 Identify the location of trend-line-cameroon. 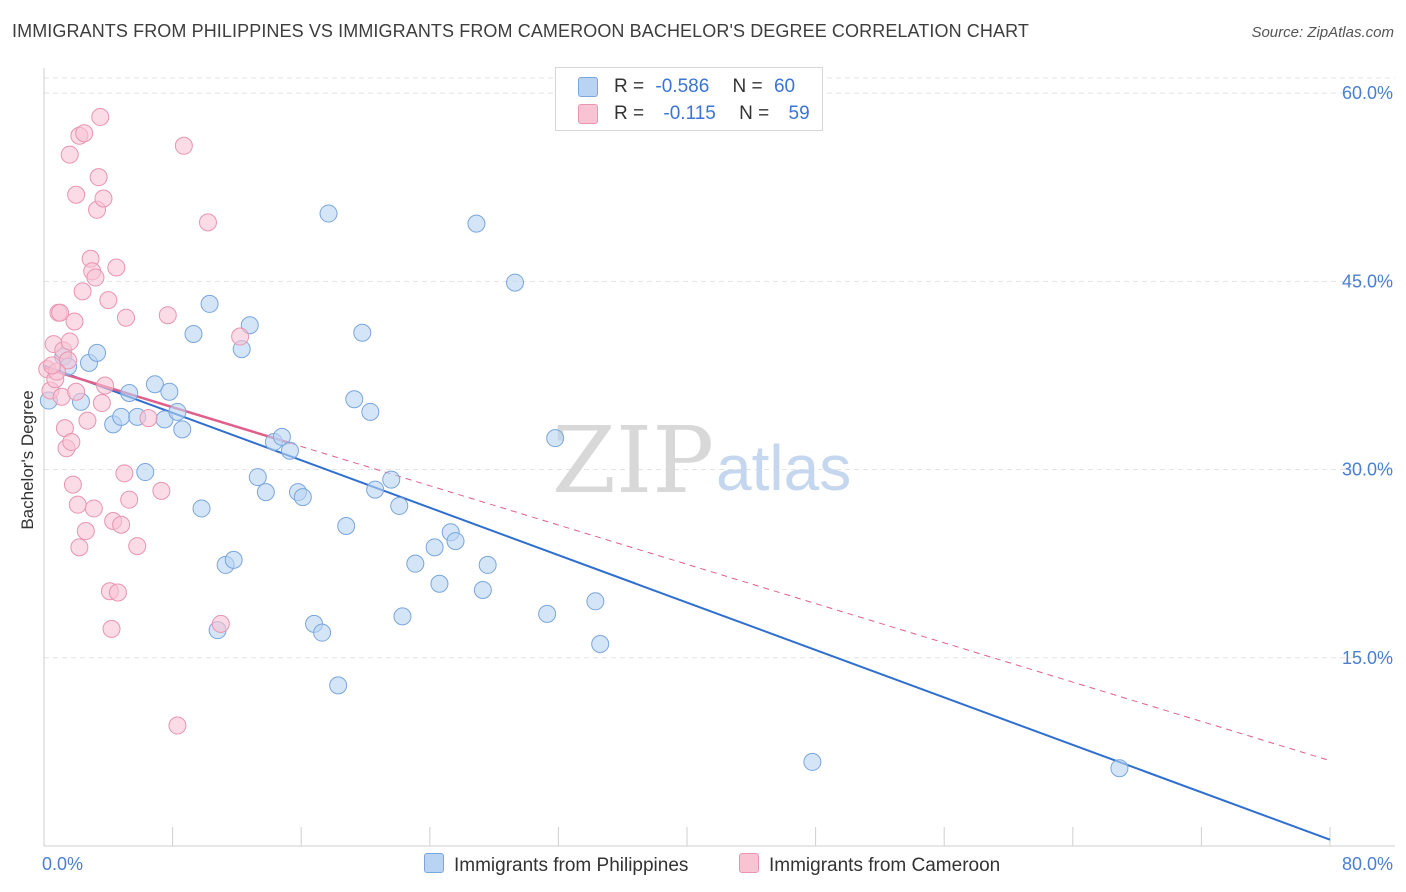
(167, 405).